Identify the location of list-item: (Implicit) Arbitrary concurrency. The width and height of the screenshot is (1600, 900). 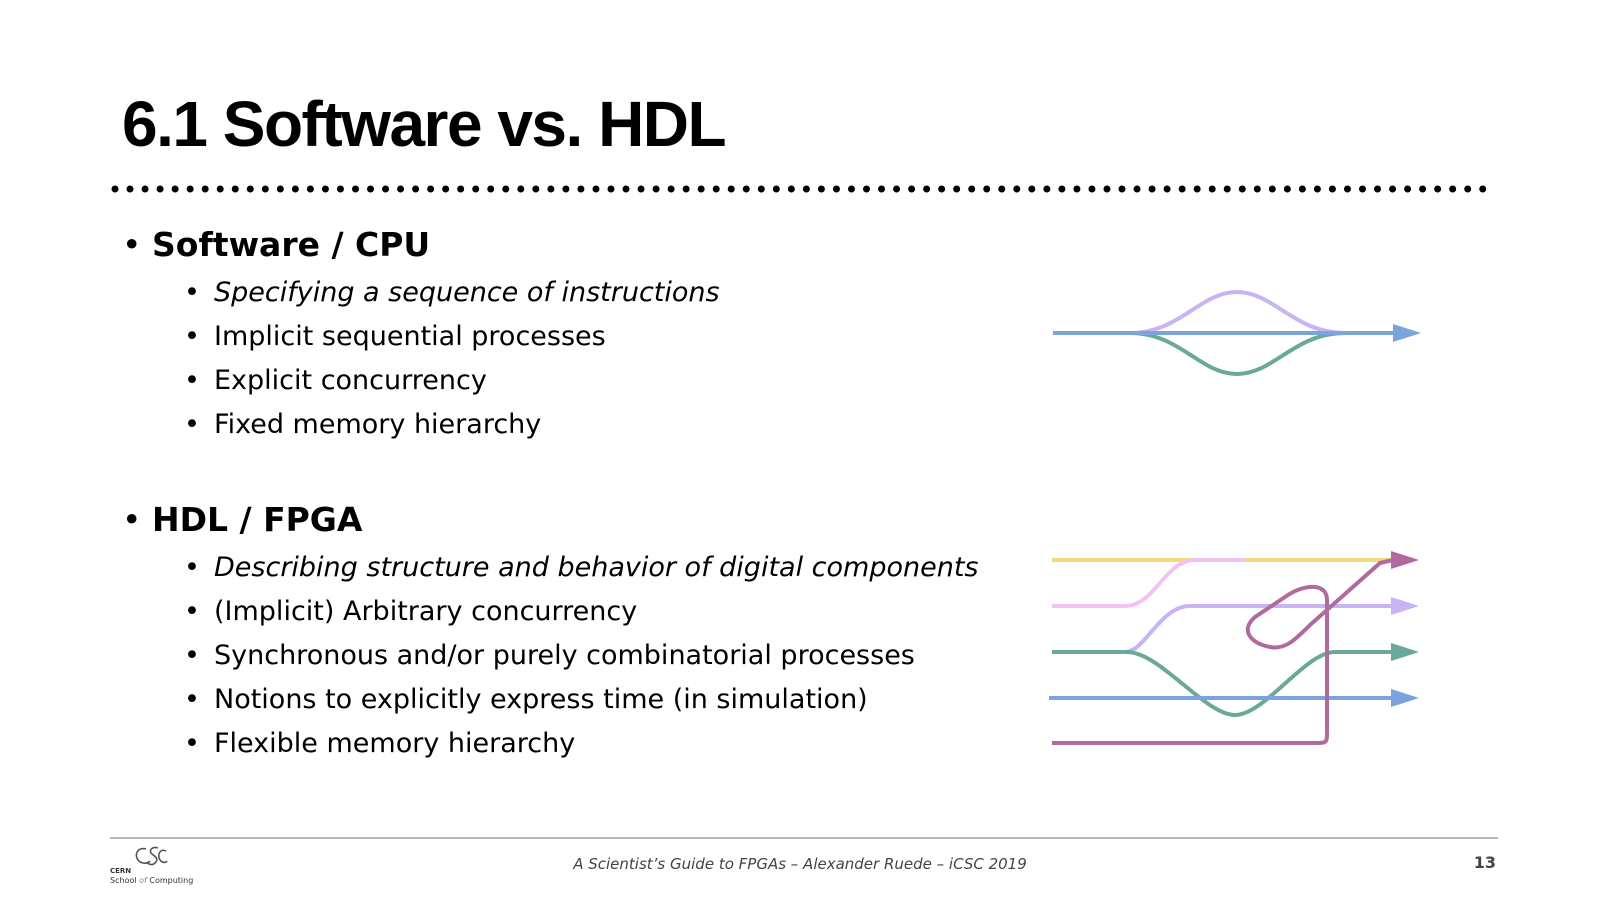
(550, 616).